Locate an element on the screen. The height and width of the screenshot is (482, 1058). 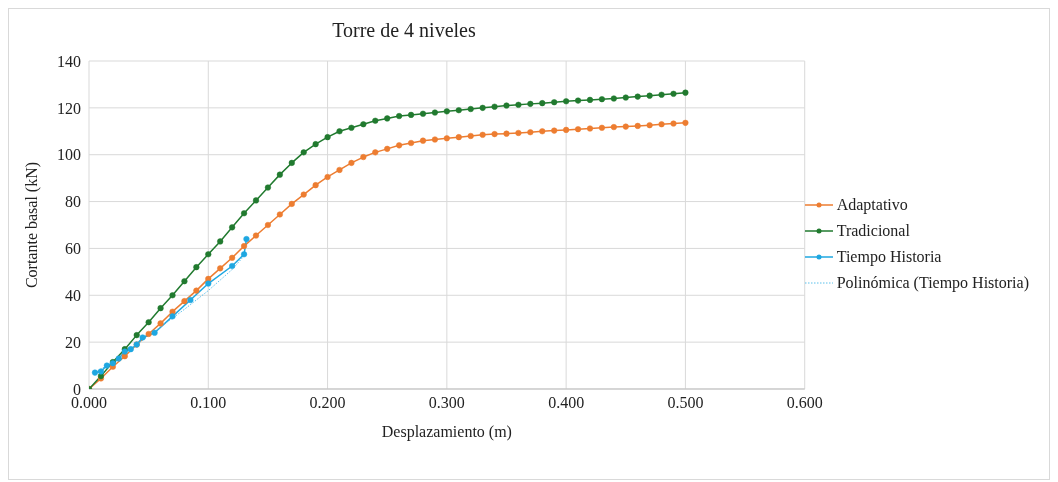
x-tick-label: 0.300 is located at coordinates (446, 403).